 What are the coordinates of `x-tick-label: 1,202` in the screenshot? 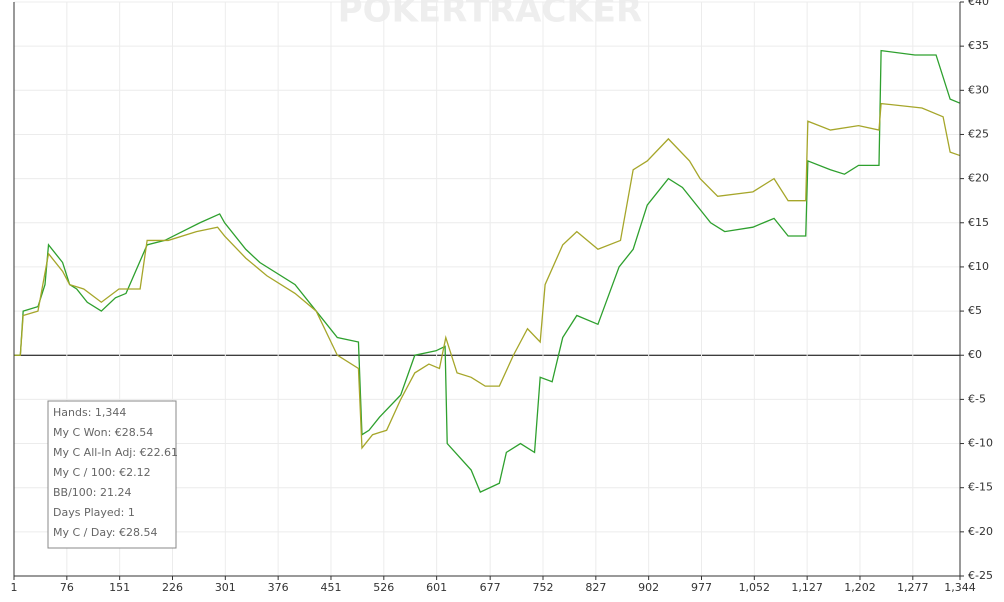 It's located at (860, 587).